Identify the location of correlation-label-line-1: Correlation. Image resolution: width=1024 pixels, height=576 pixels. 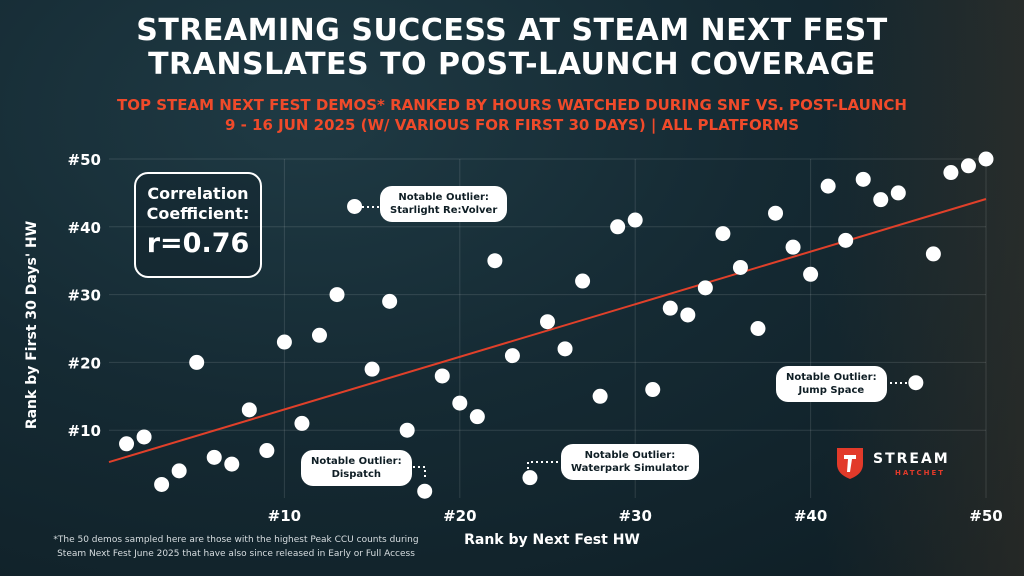
(198, 193).